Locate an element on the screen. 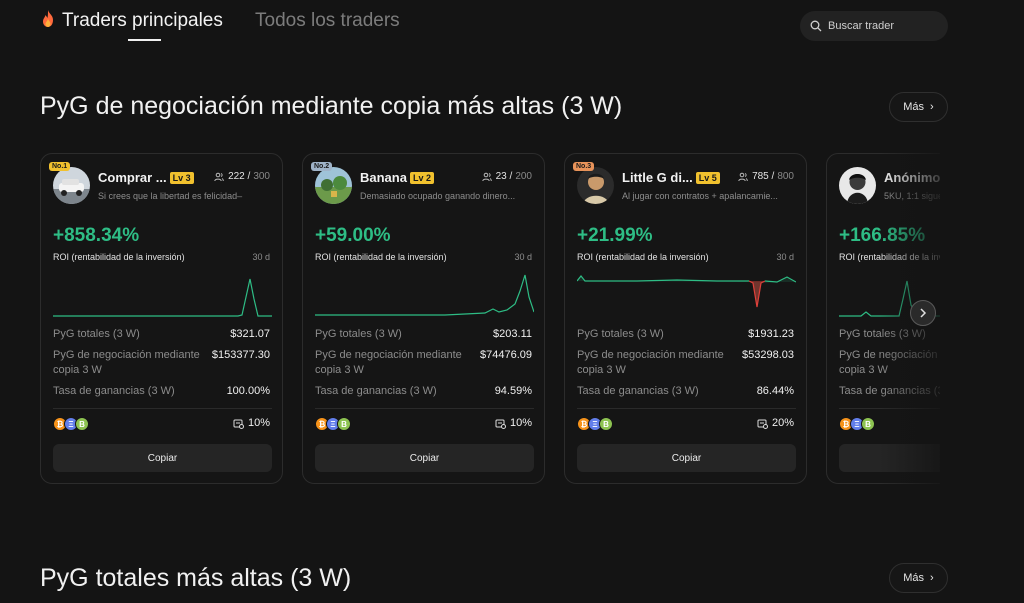 The width and height of the screenshot is (1024, 603). rank-badge: No.3 is located at coordinates (584, 166).